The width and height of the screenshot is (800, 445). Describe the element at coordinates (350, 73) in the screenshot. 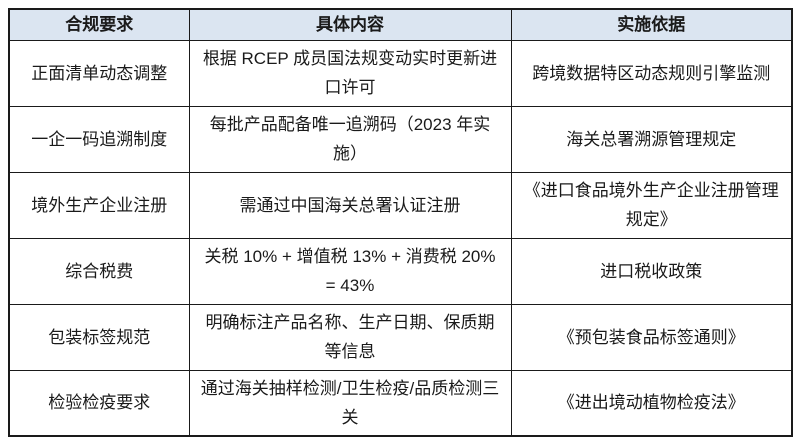

I see `table-cell: 根据 RCEP 成员国法规变动实时更新进口许可` at that location.